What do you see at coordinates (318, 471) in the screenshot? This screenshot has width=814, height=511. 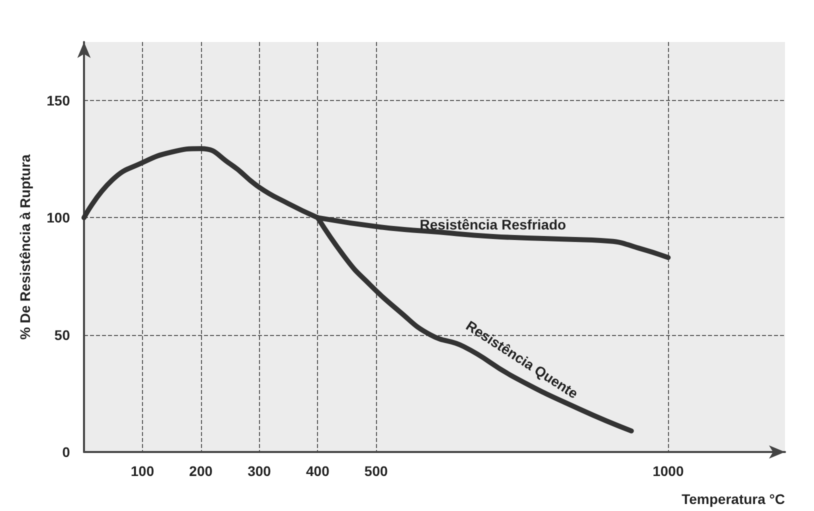 I see `x-tick-label: 400` at bounding box center [318, 471].